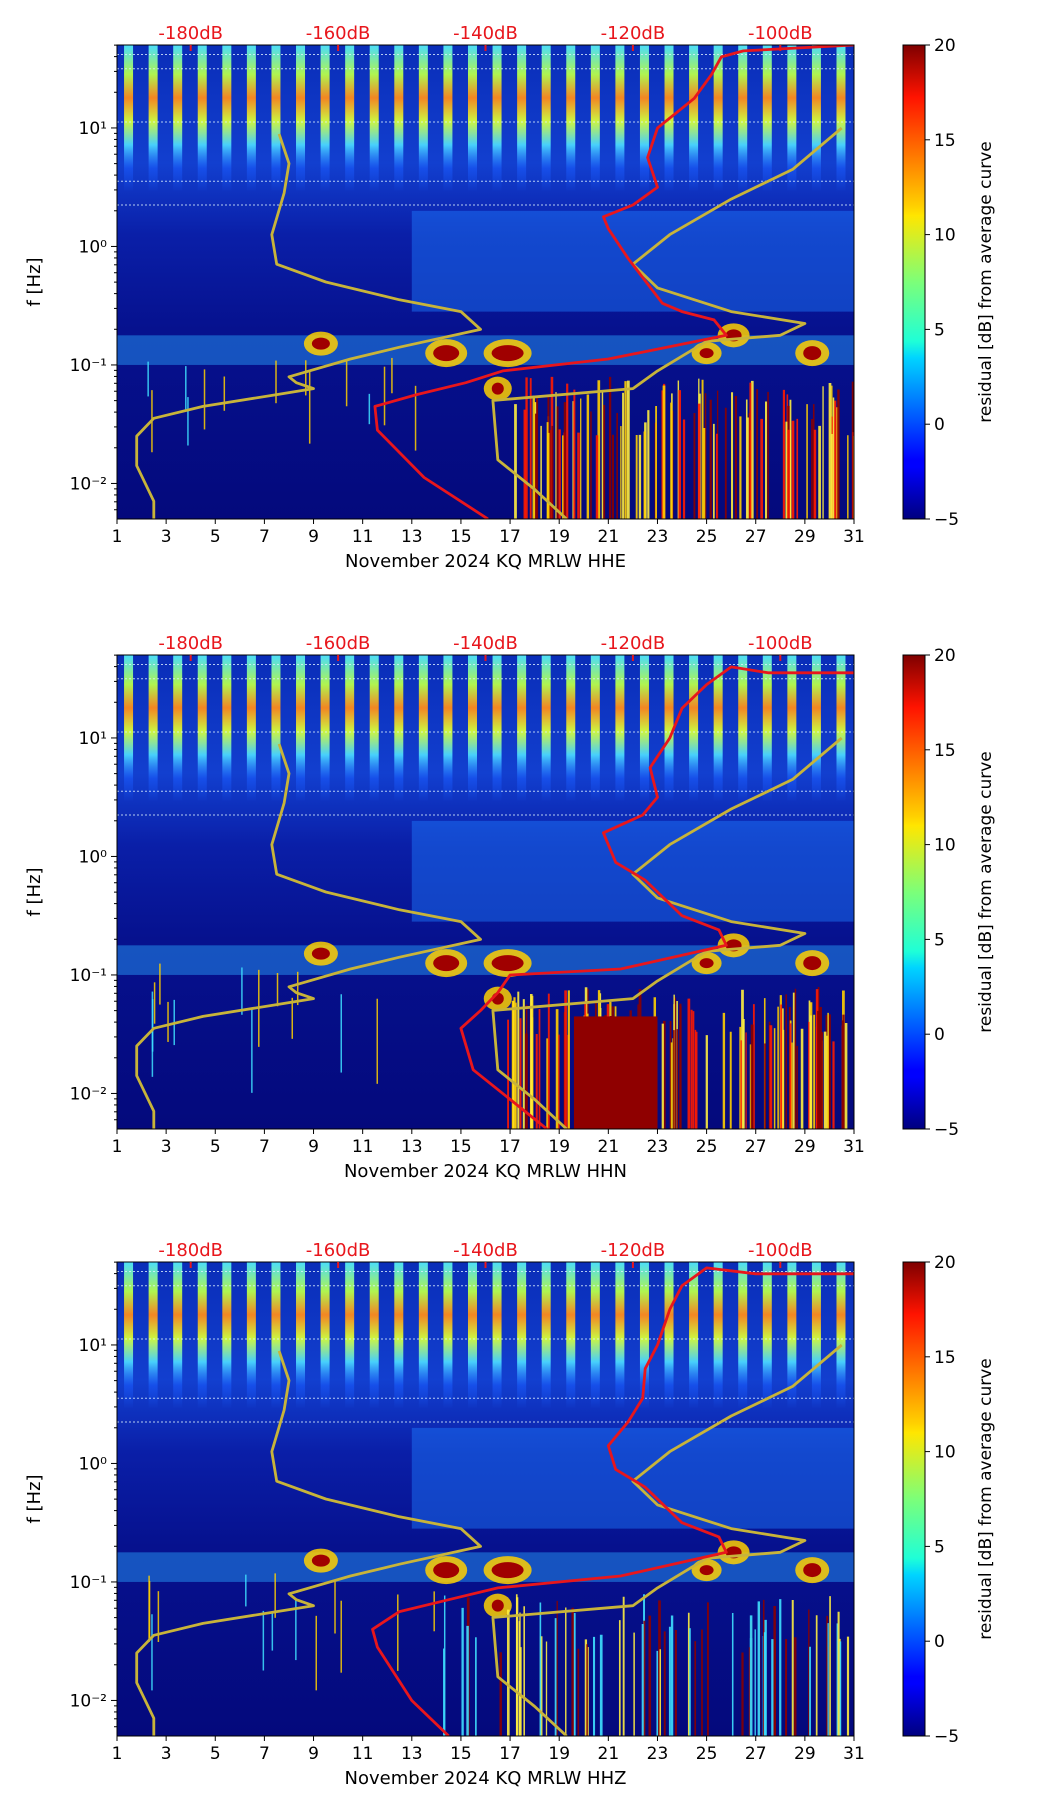  What do you see at coordinates (946, 1737) in the screenshot?
I see `colorbar-tick-label: −5` at bounding box center [946, 1737].